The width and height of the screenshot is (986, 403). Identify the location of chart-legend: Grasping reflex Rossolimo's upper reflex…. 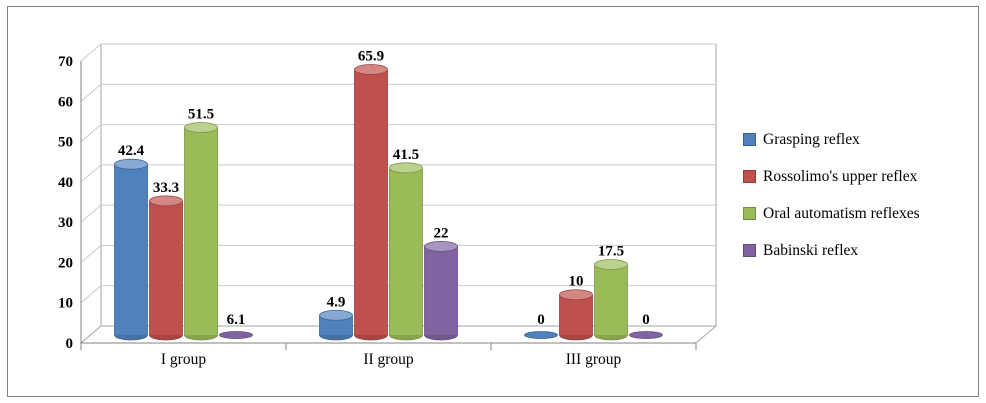
(858, 203).